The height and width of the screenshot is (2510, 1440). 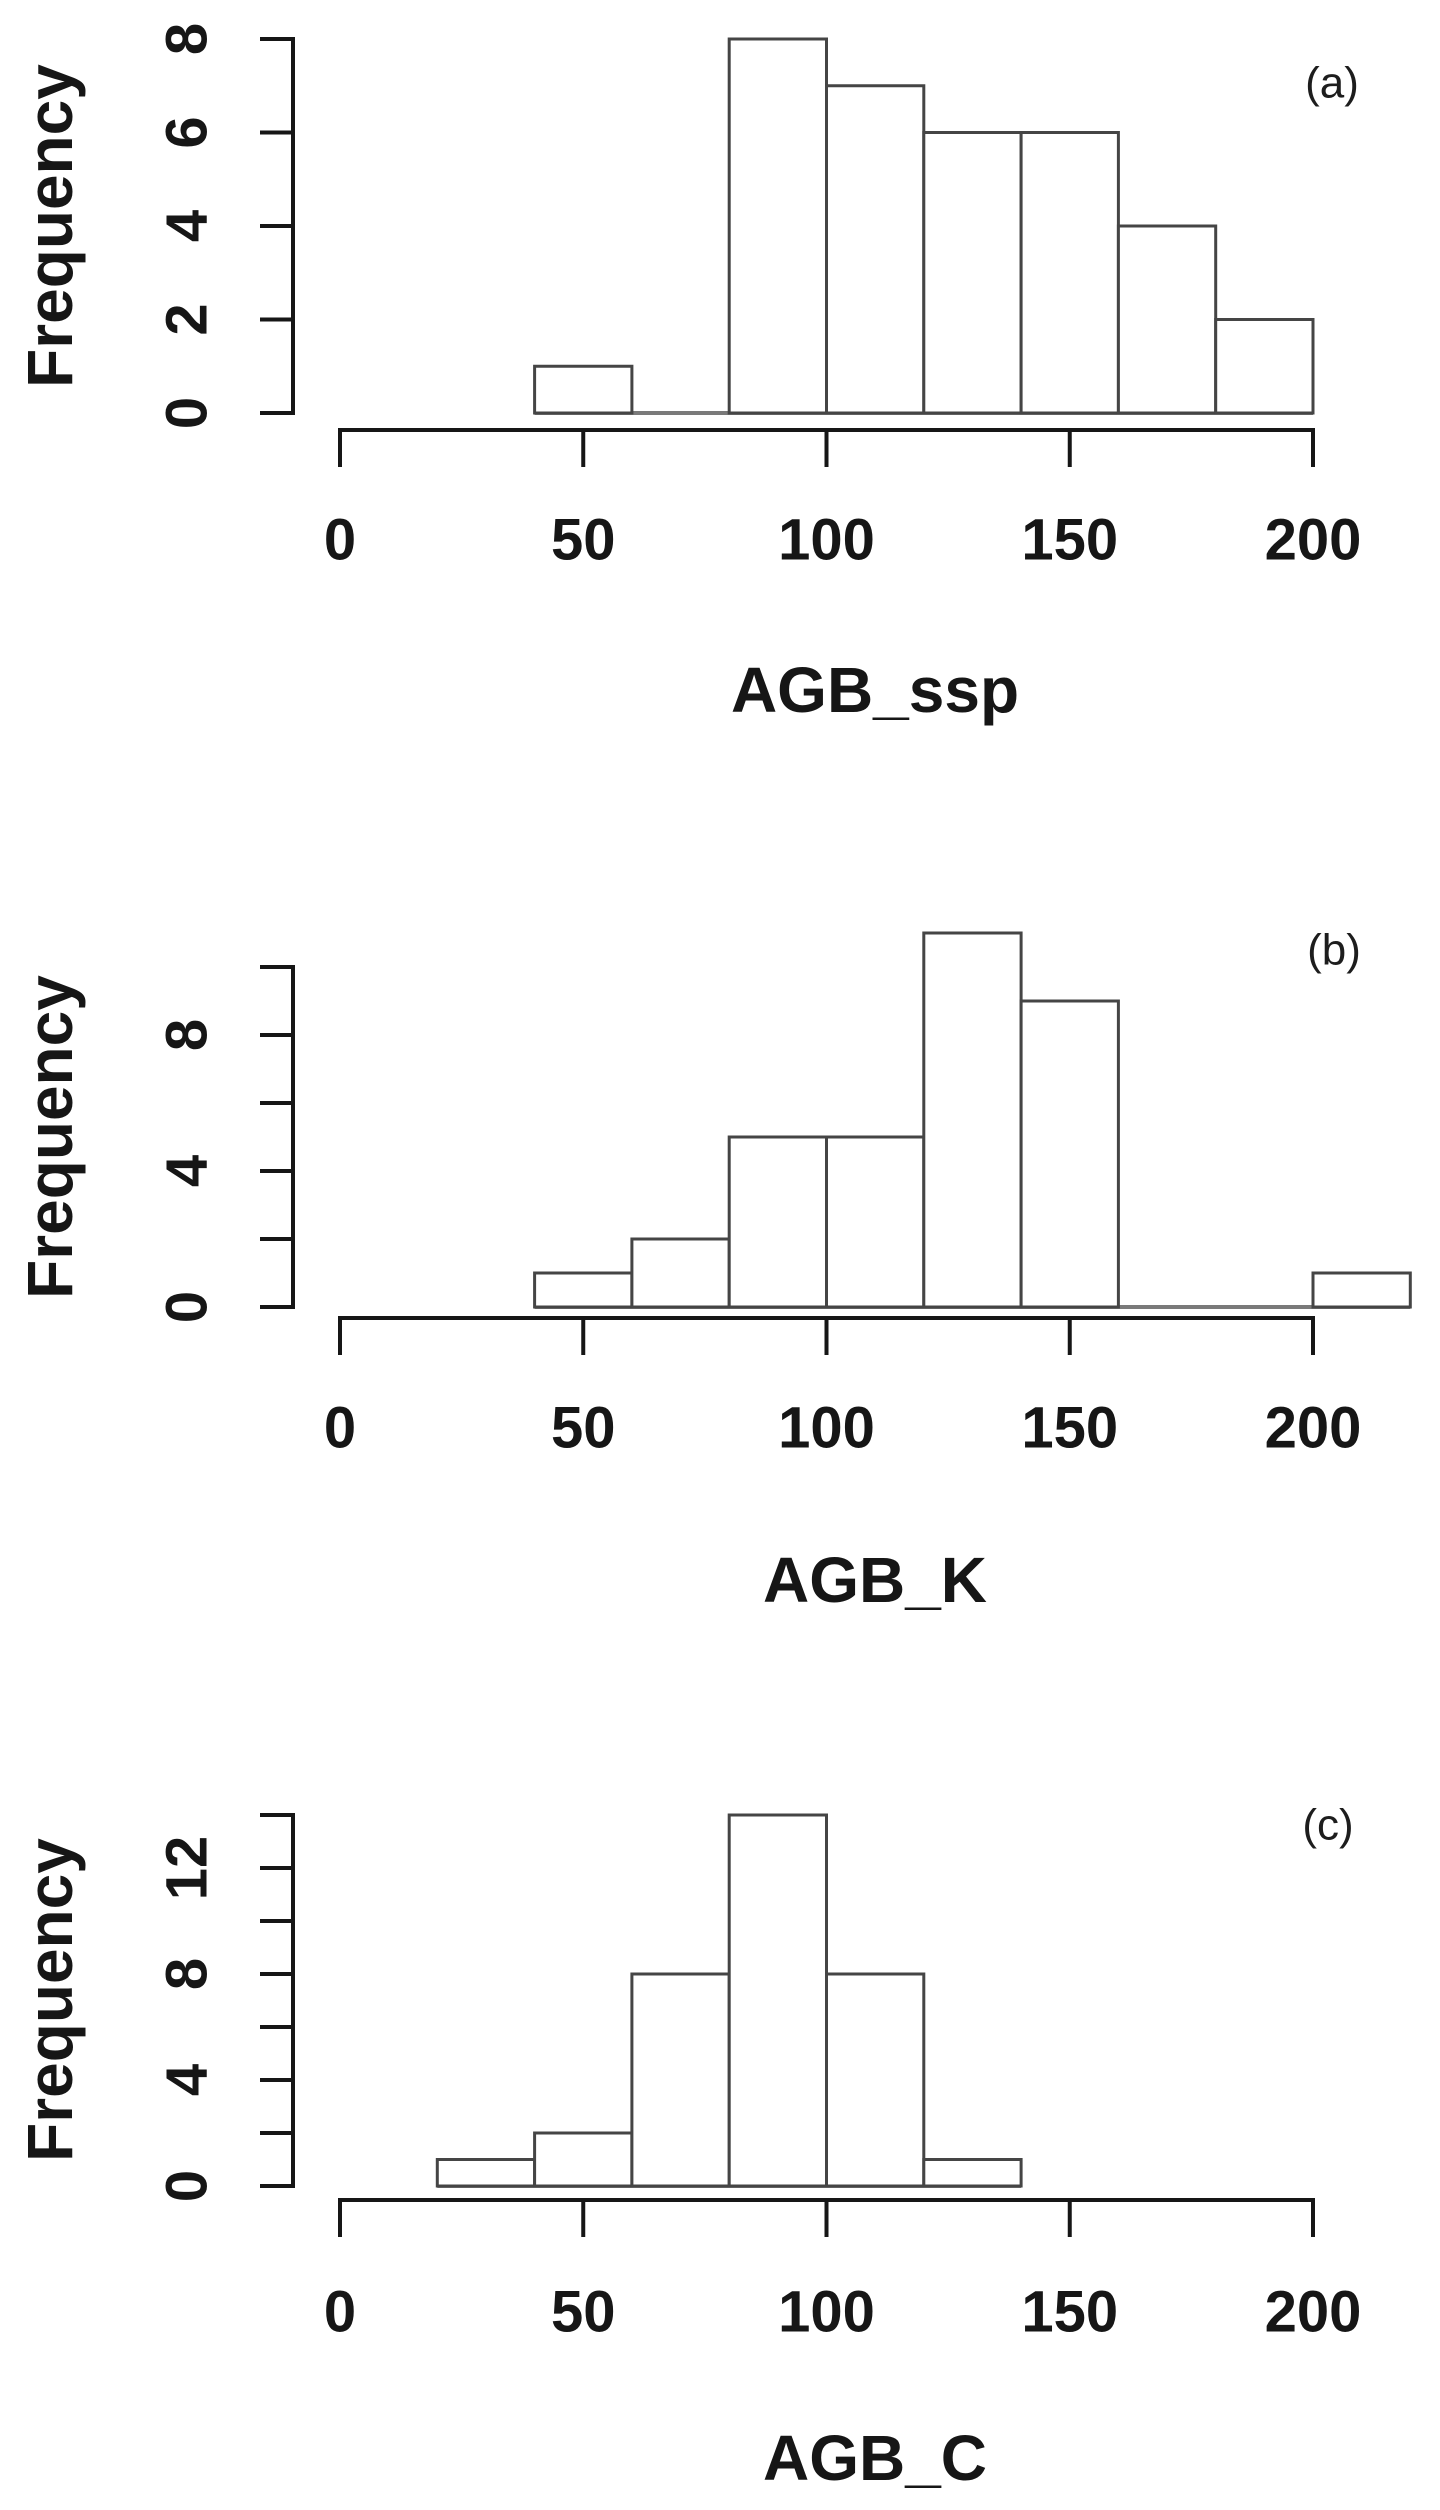 What do you see at coordinates (875, 2458) in the screenshot?
I see `x-axis-title: AGB_C` at bounding box center [875, 2458].